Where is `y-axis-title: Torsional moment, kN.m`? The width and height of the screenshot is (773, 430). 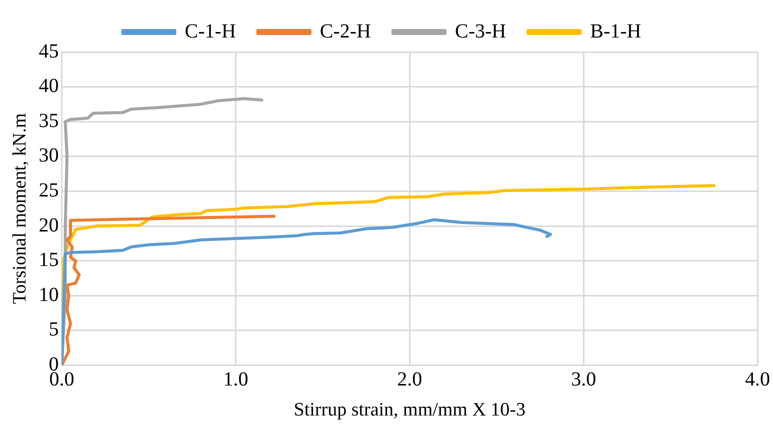 y-axis-title: Torsional moment, kN.m is located at coordinates (19, 208).